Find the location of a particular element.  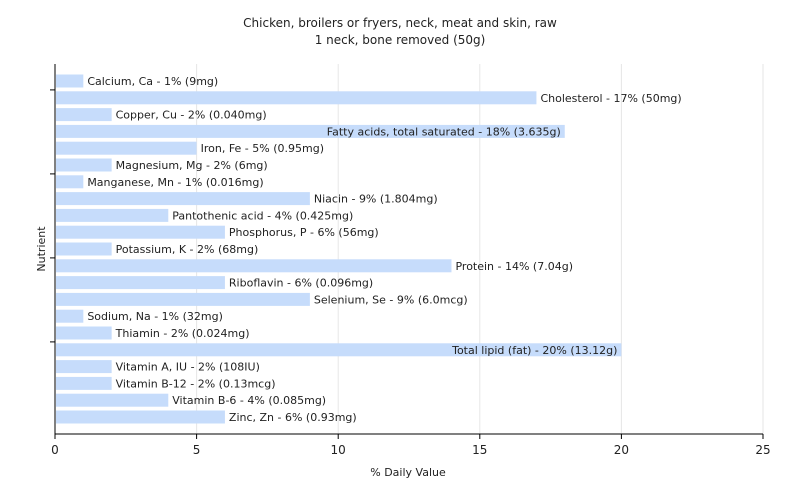

bar-label: Sodium, Na - 1% (32mg) is located at coordinates (155, 316).